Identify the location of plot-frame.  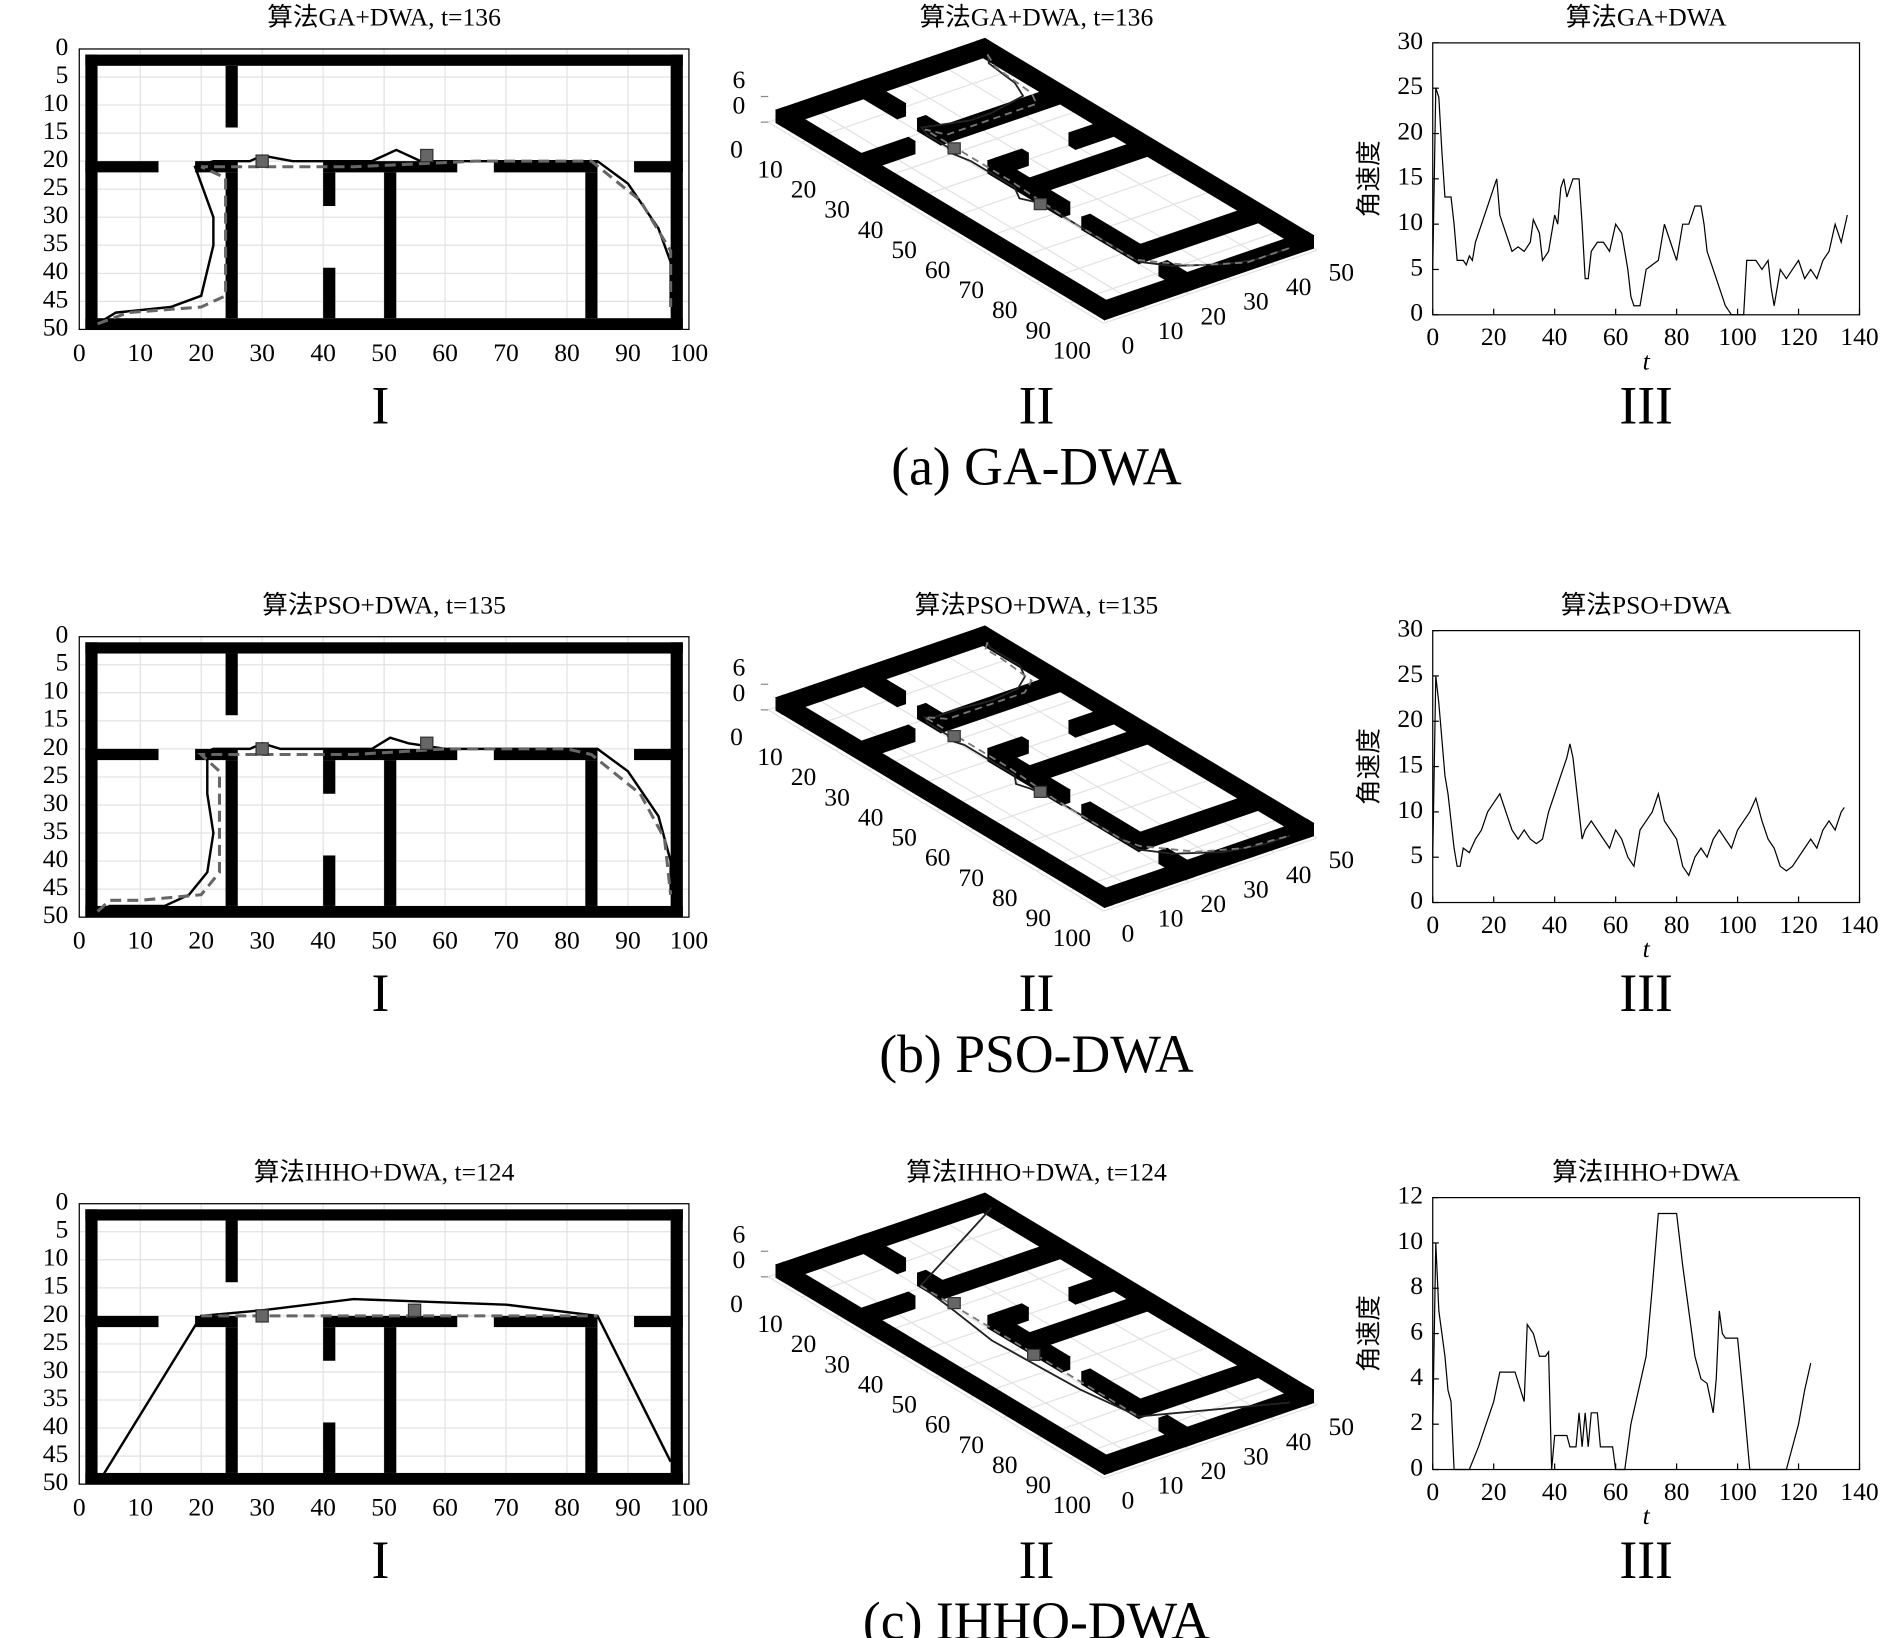
(384, 777).